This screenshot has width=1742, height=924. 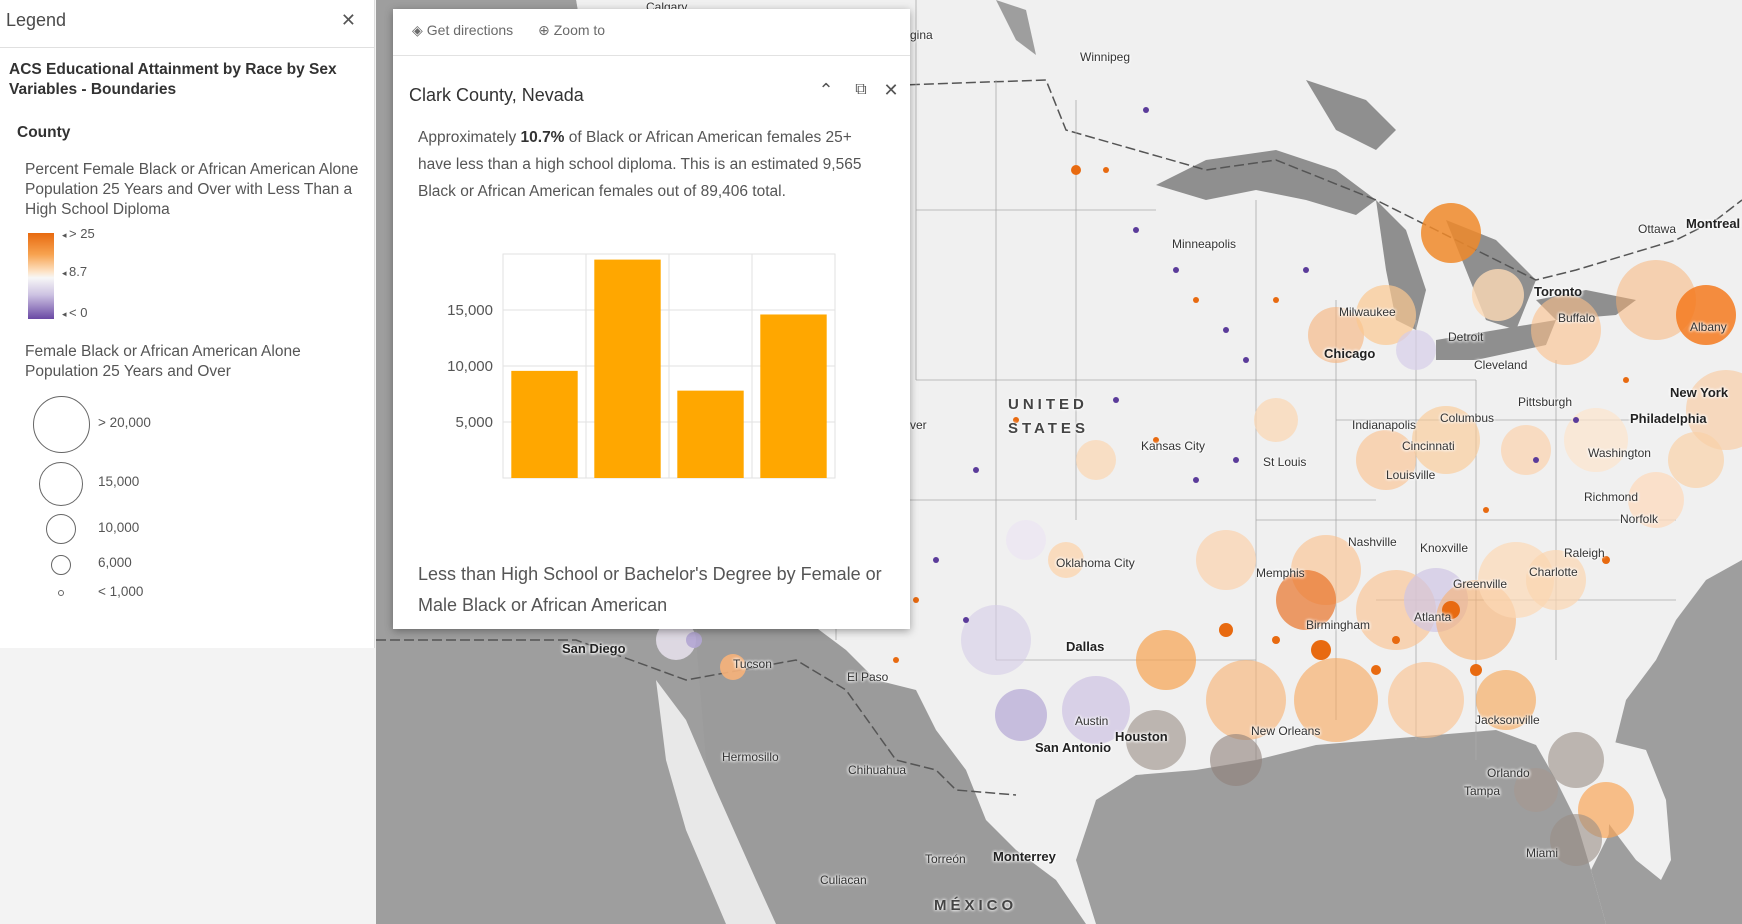 I want to click on city-label: St Louis, so click(x=1285, y=462).